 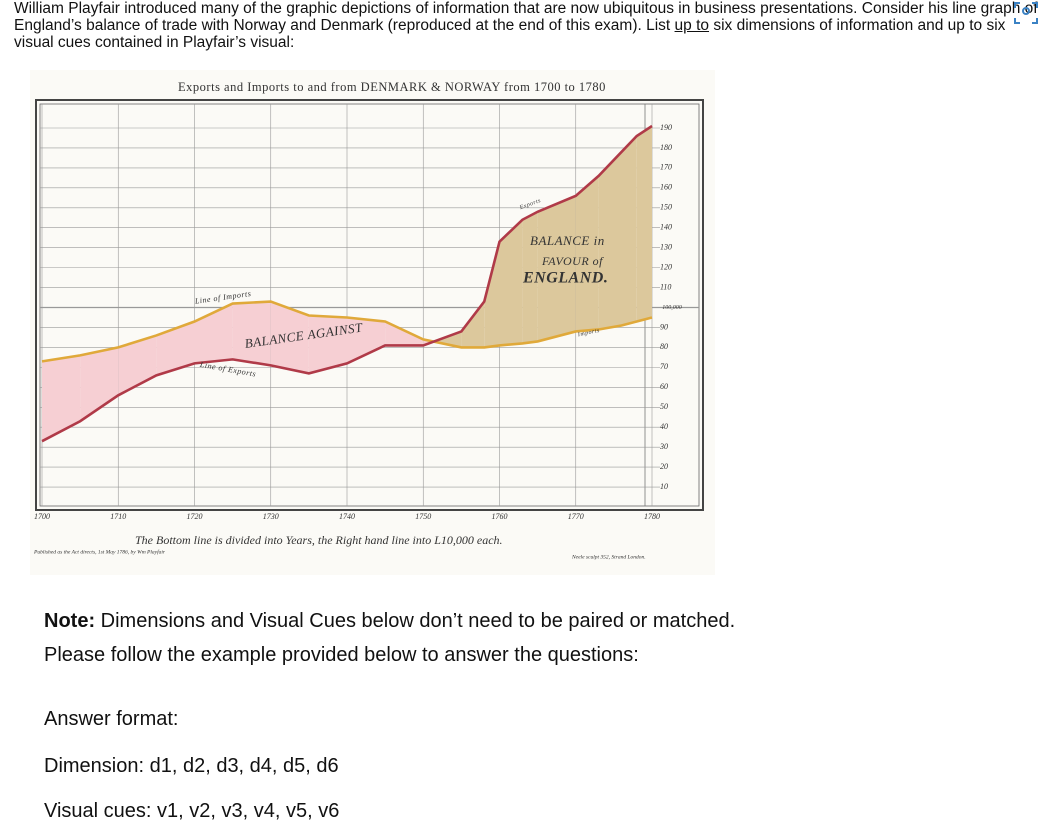 I want to click on answer-dimension: Dimension: d1, d2, d3, d4, d5, d6, so click(x=191, y=766).